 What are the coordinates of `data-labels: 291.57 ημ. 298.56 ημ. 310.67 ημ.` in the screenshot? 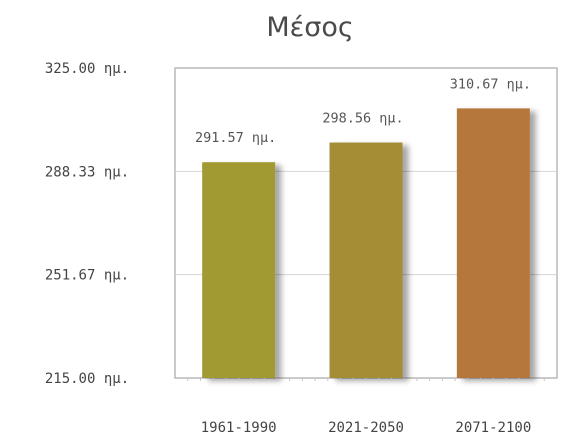 It's located at (363, 111).